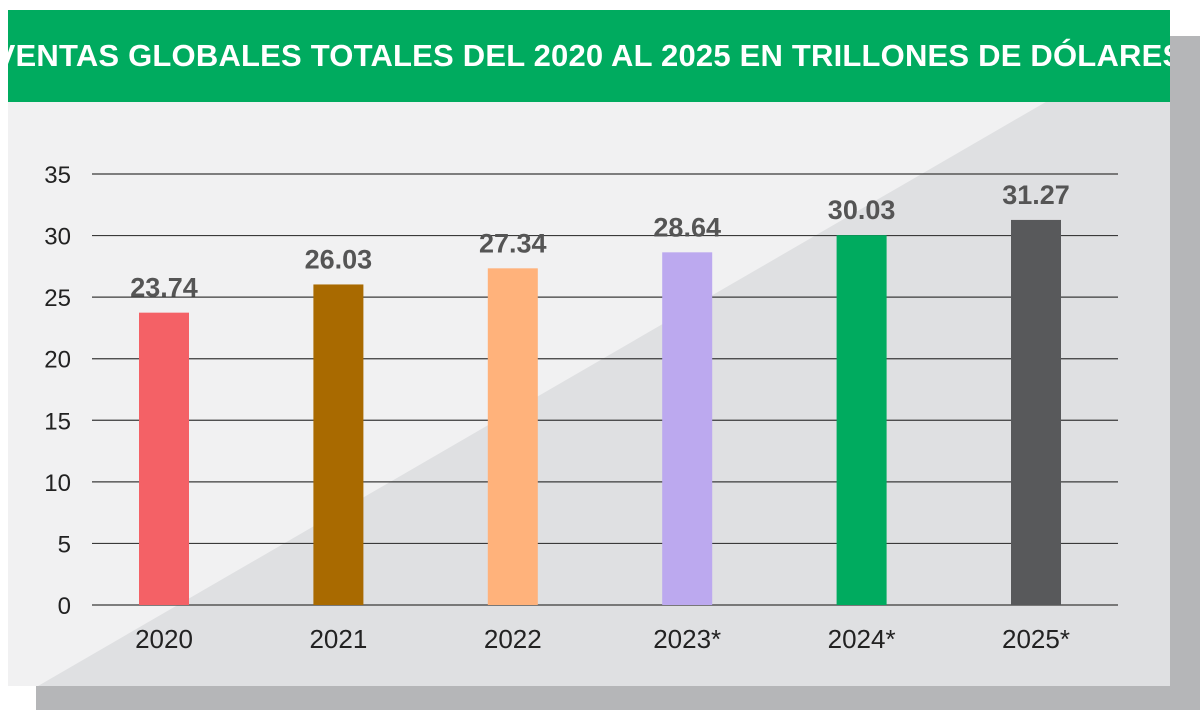 The height and width of the screenshot is (723, 1200). What do you see at coordinates (687, 429) in the screenshot?
I see `bar-2023` at bounding box center [687, 429].